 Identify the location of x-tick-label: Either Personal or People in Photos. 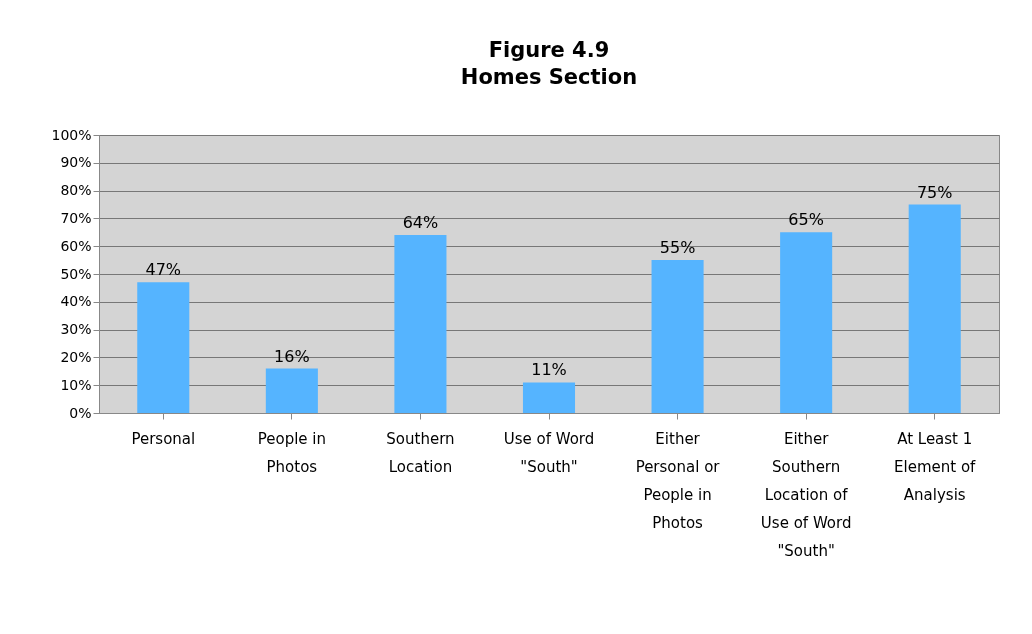
(678, 480).